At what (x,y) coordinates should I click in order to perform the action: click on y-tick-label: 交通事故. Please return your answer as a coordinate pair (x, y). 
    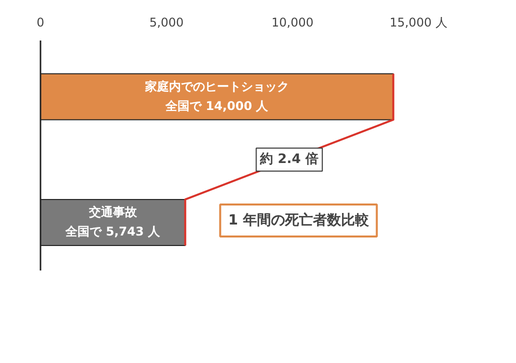
    Looking at the image, I should click on (113, 212).